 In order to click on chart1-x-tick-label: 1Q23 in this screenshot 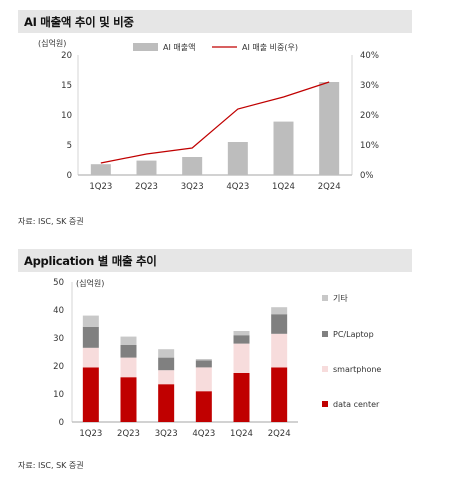, I will do `click(100, 187)`.